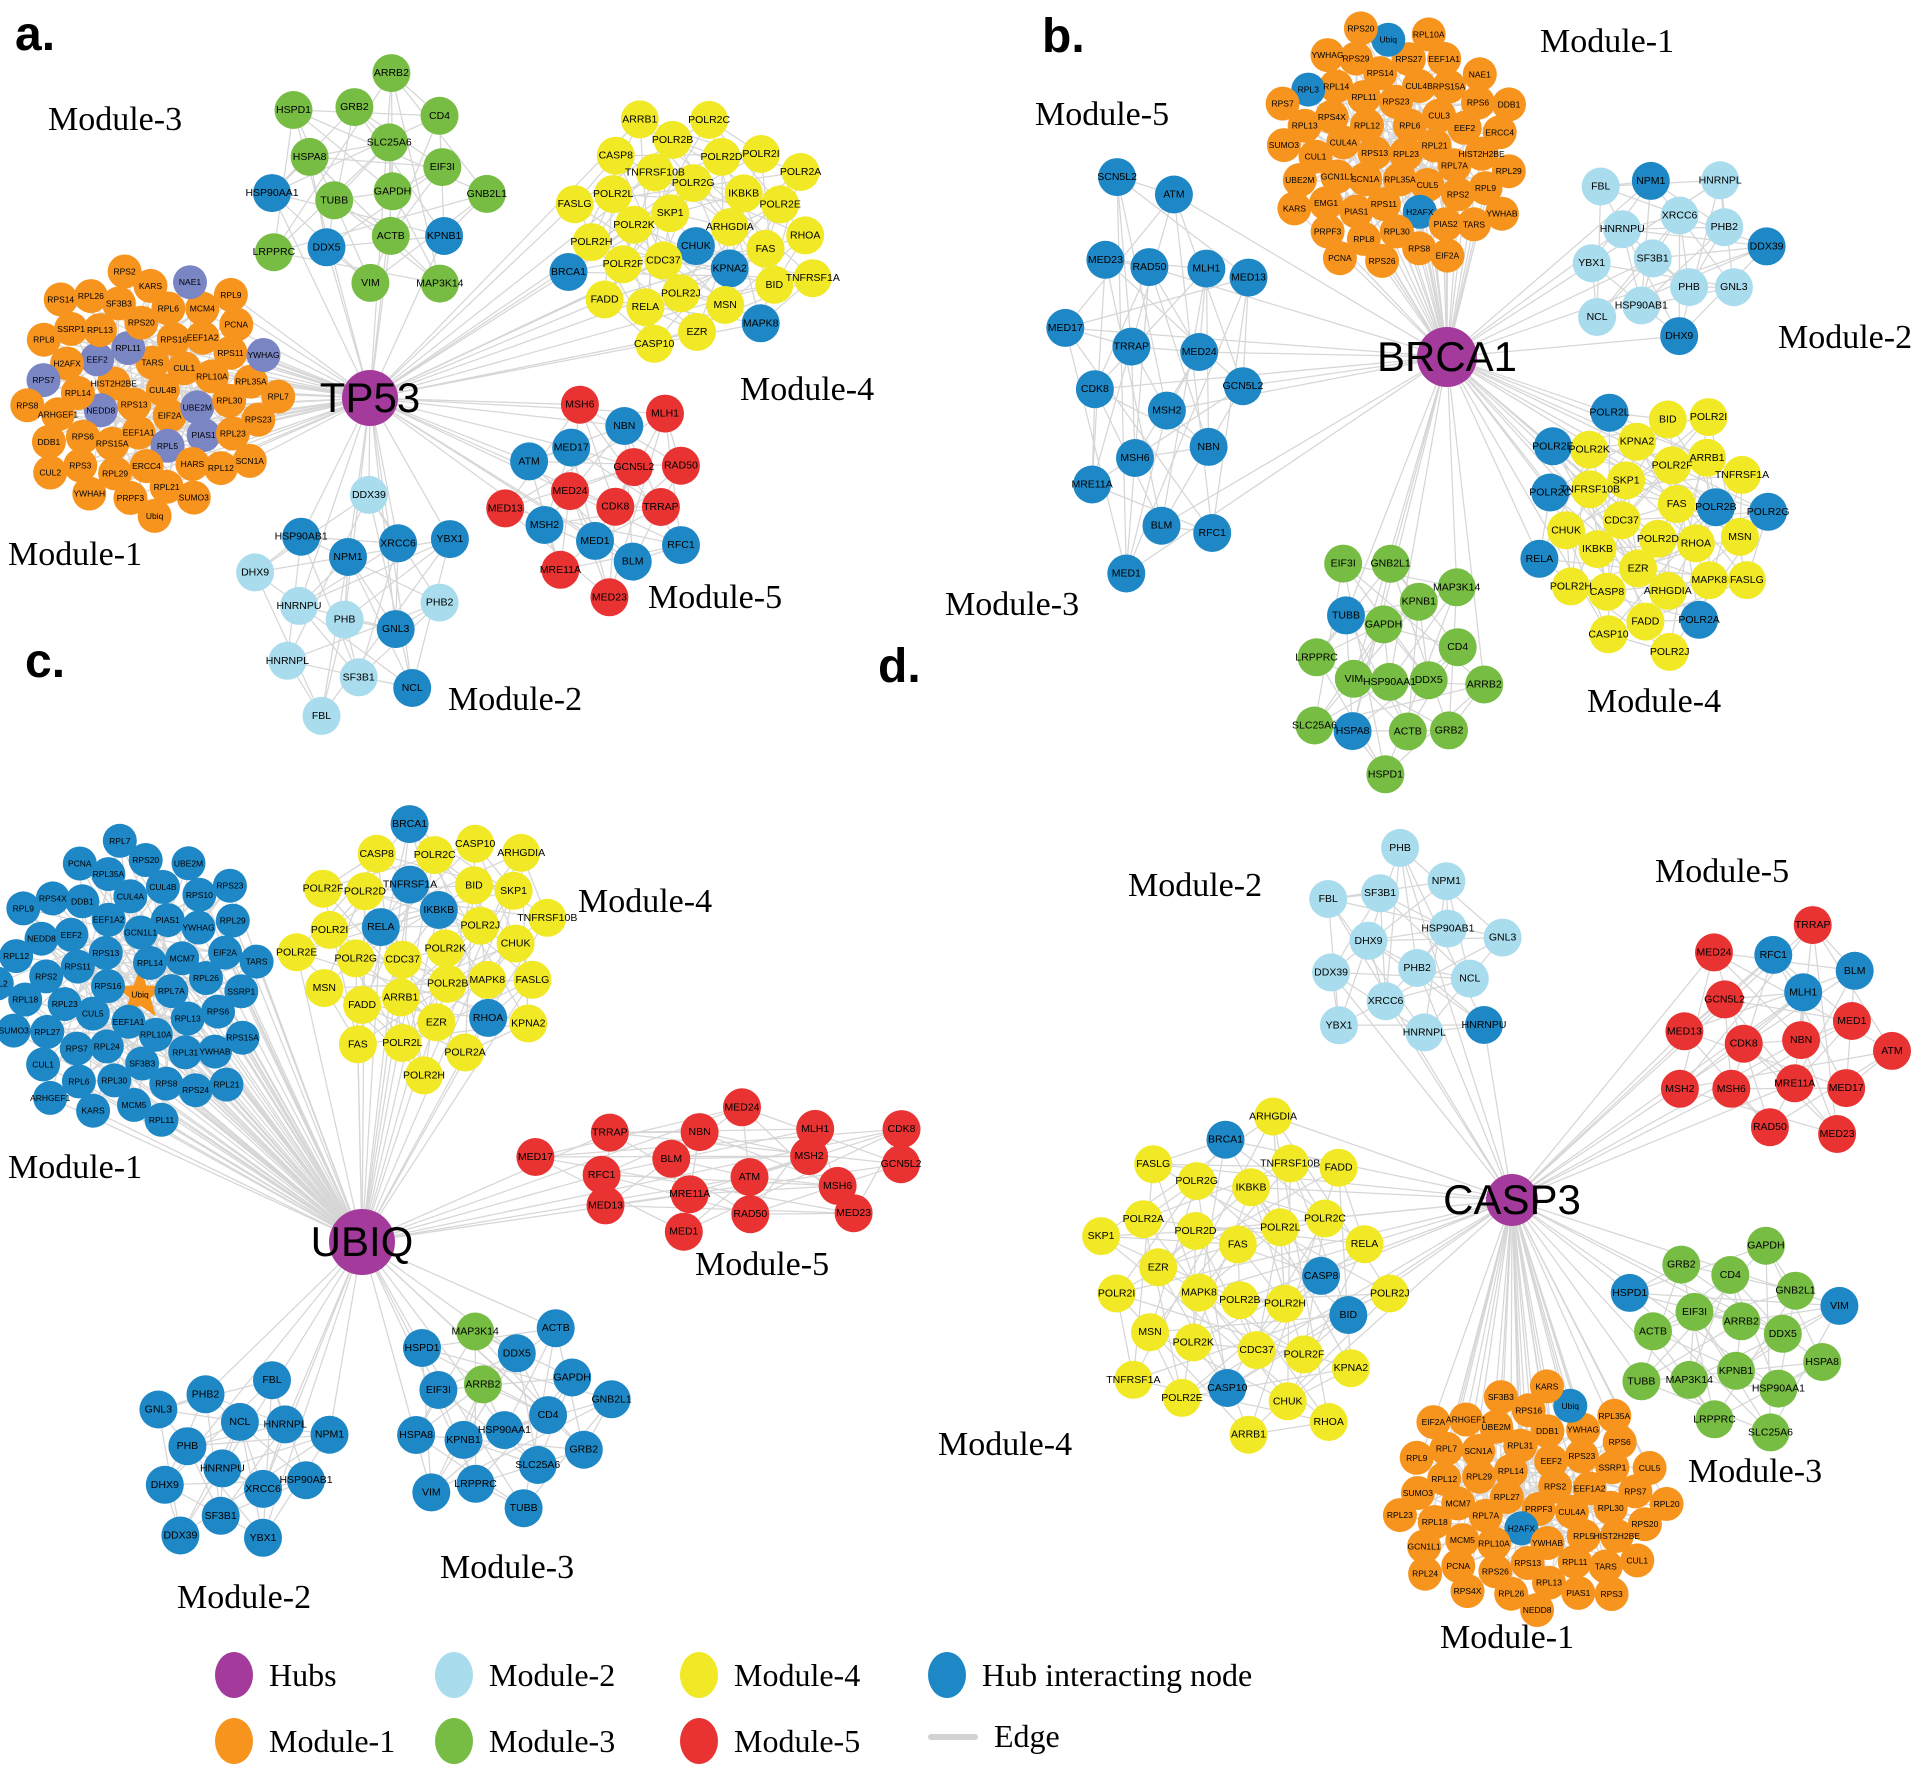 This screenshot has width=1923, height=1775. What do you see at coordinates (1610, 1507) in the screenshot?
I see `node-RPL30` at bounding box center [1610, 1507].